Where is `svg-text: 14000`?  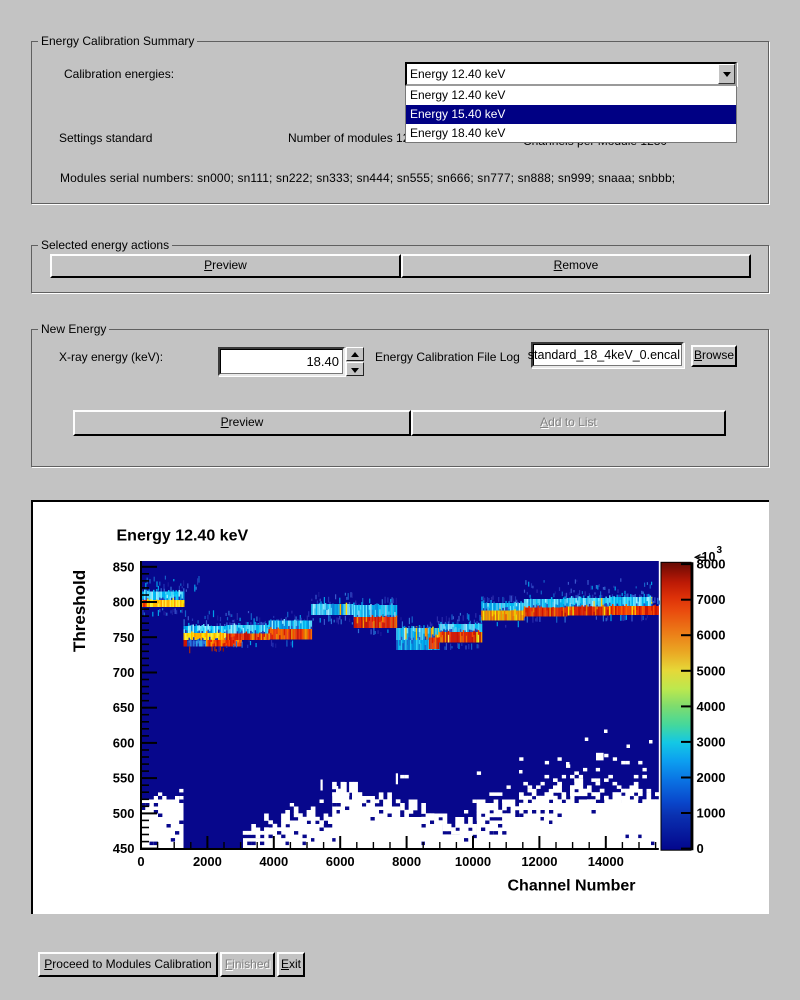
svg-text: 14000 is located at coordinates (606, 861).